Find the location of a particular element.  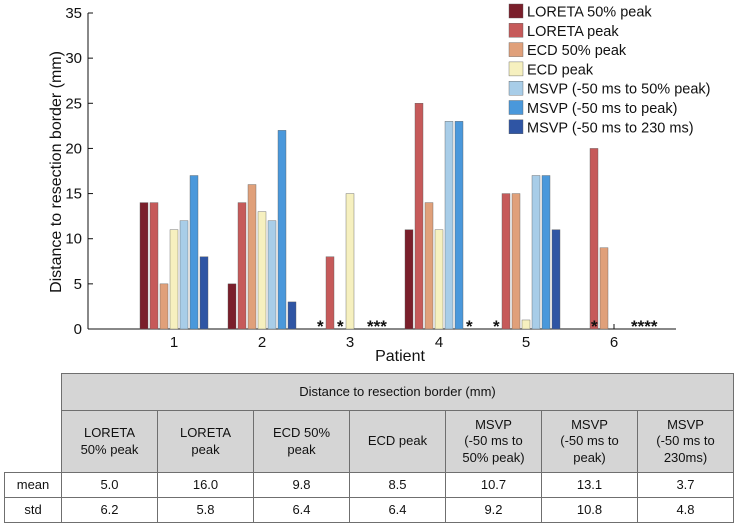

y-axis: 0 5 10 15 20 25 30 35 is located at coordinates (79, 171).